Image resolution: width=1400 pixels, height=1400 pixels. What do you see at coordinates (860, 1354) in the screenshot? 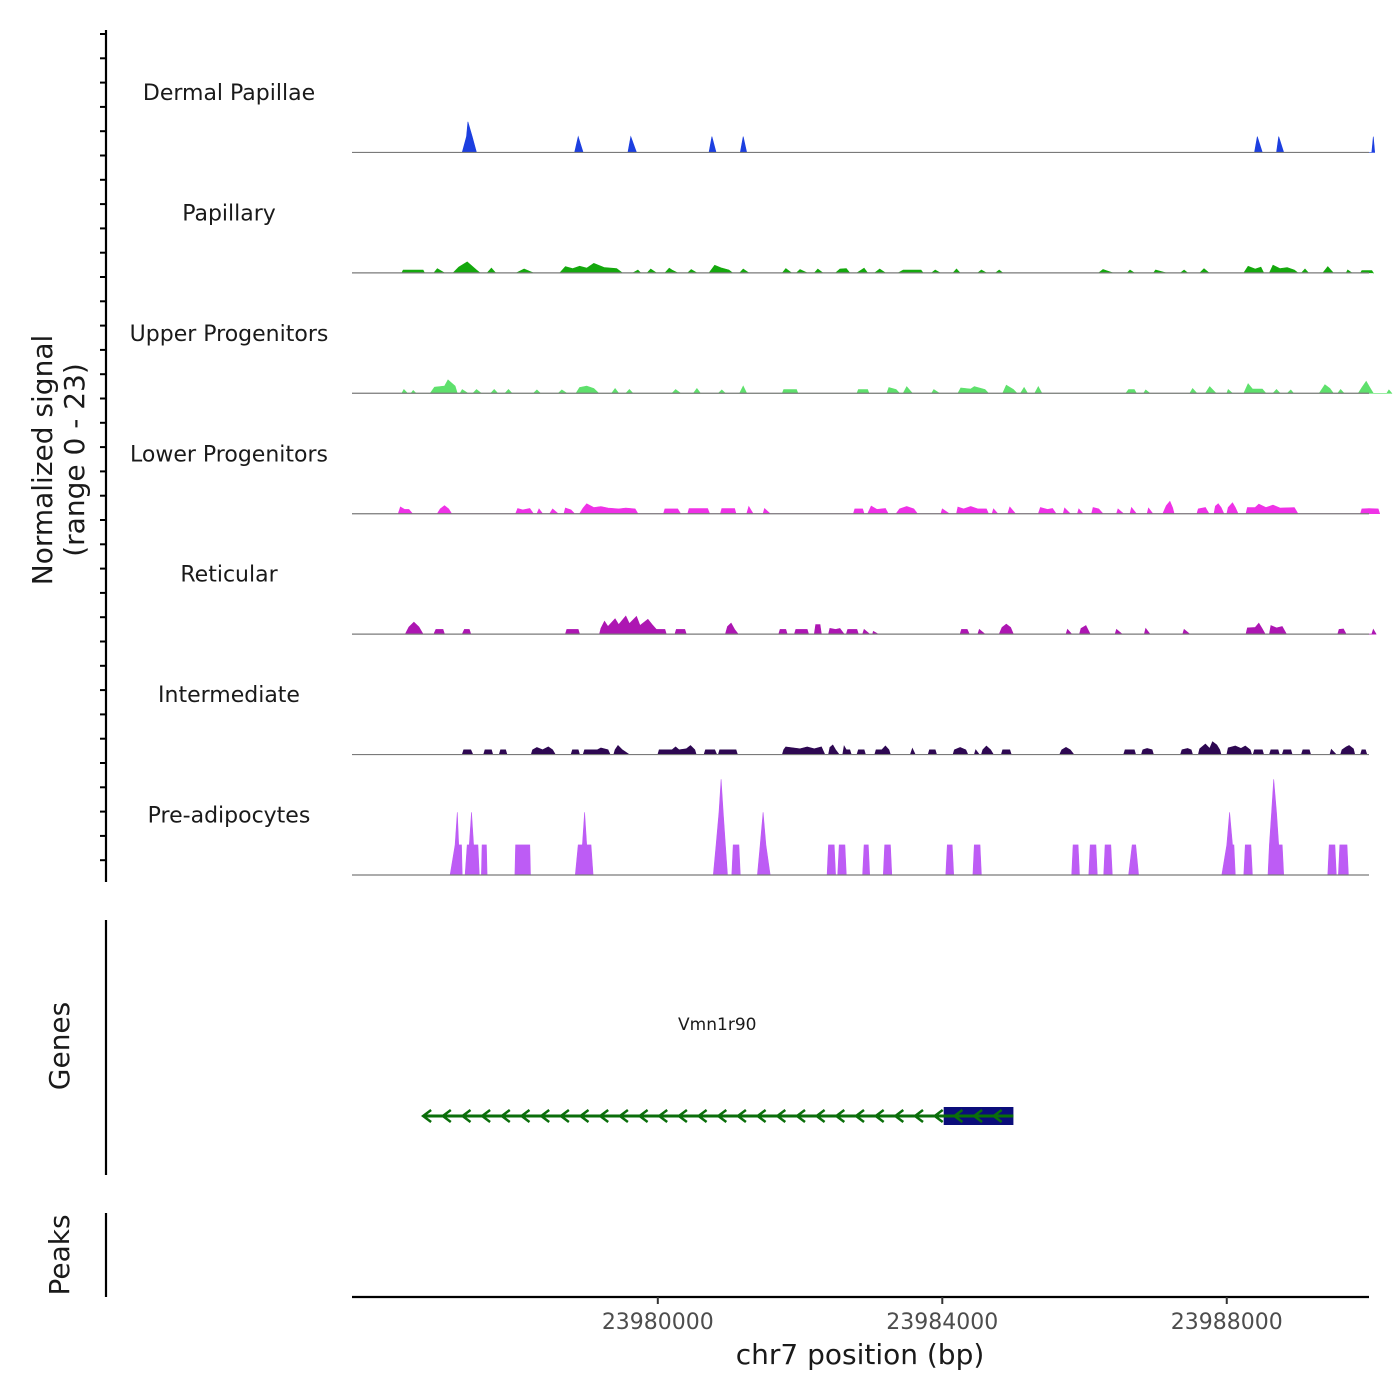
I see `x-axis-label: chr7 position (bp)` at bounding box center [860, 1354].